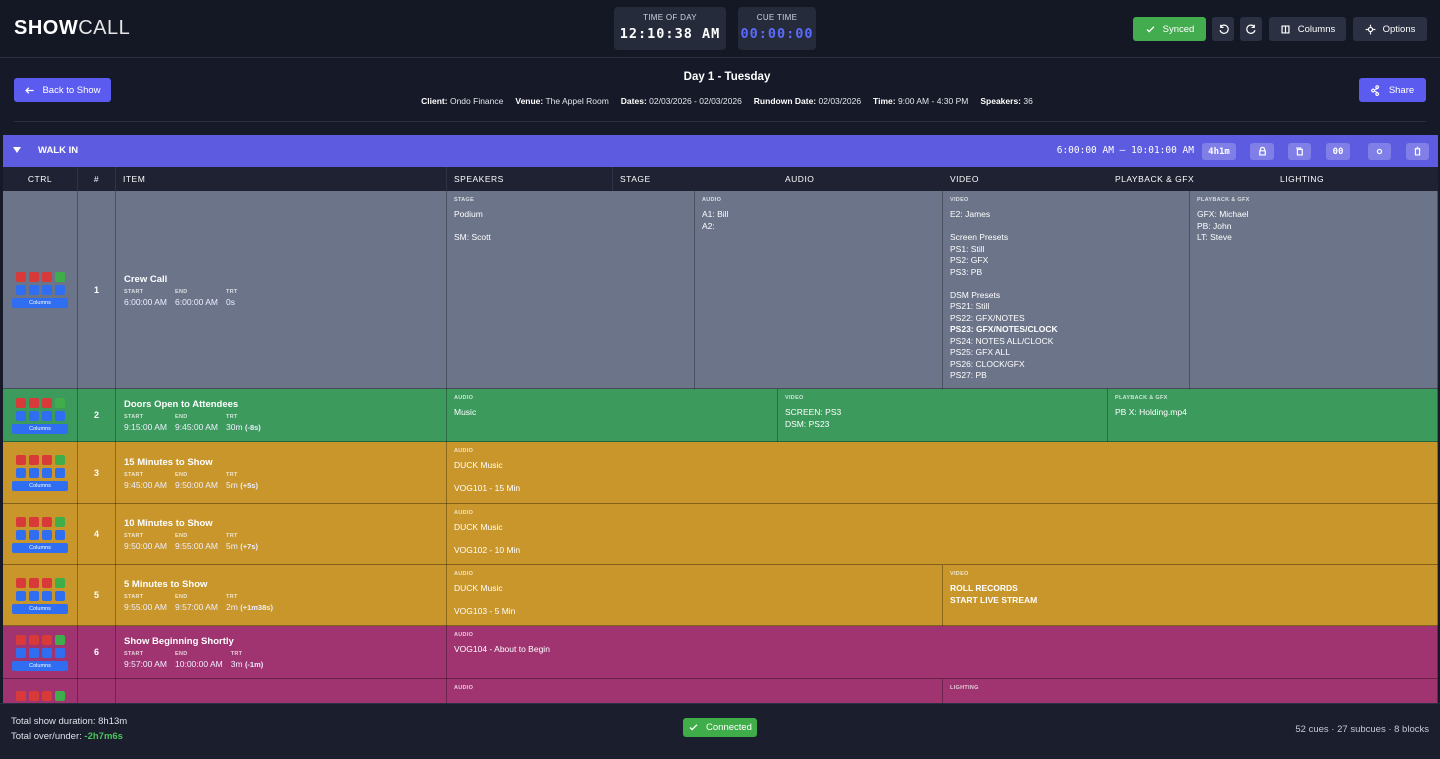 This screenshot has width=1440, height=759. I want to click on options-button: Options, so click(1390, 29).